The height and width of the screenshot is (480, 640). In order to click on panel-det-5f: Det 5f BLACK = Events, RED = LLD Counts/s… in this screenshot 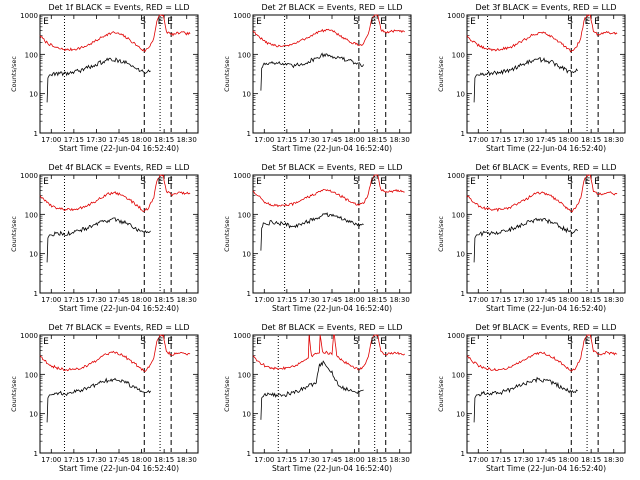, I will do `click(317, 238)`.